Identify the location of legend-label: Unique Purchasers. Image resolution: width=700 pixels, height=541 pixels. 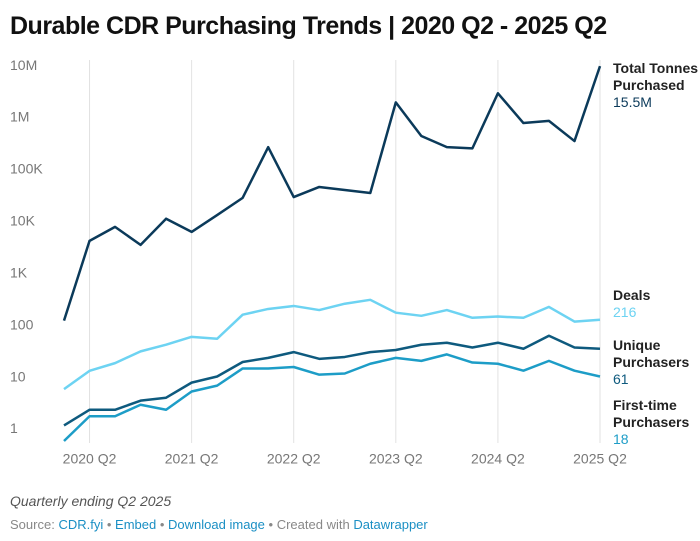
(651, 353).